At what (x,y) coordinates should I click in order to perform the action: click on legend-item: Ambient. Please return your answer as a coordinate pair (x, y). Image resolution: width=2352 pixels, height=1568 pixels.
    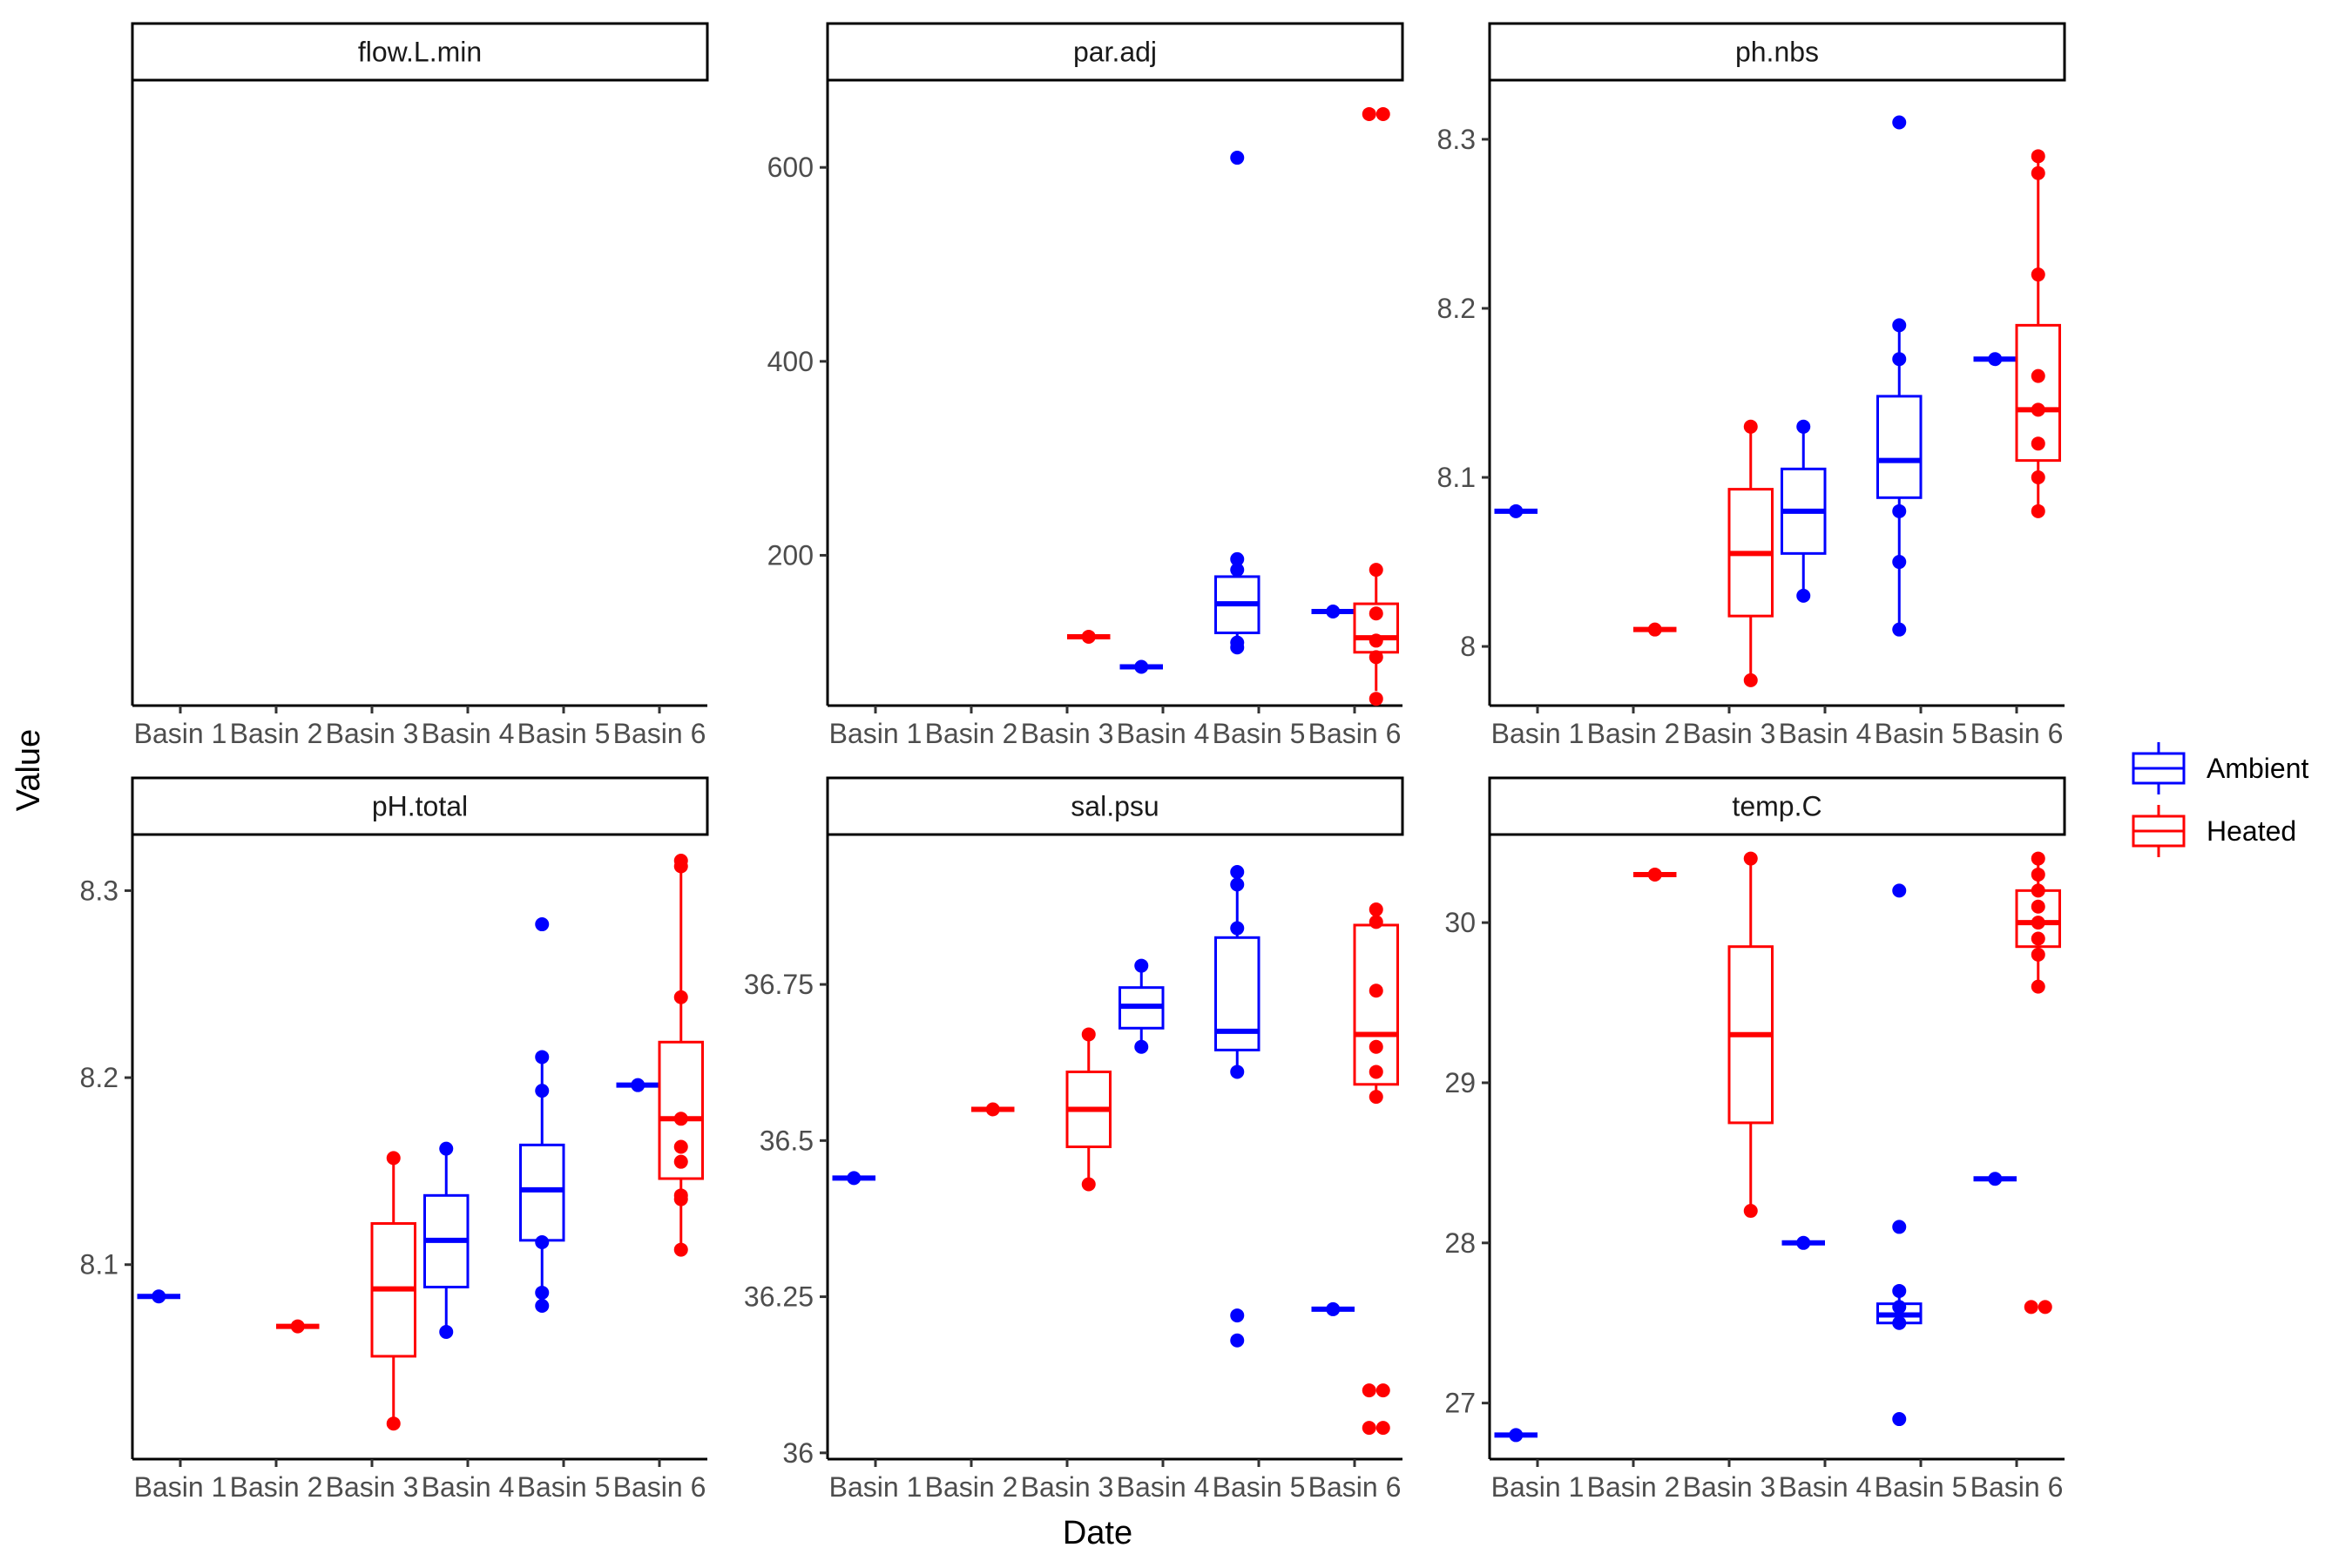
    Looking at the image, I should click on (2220, 768).